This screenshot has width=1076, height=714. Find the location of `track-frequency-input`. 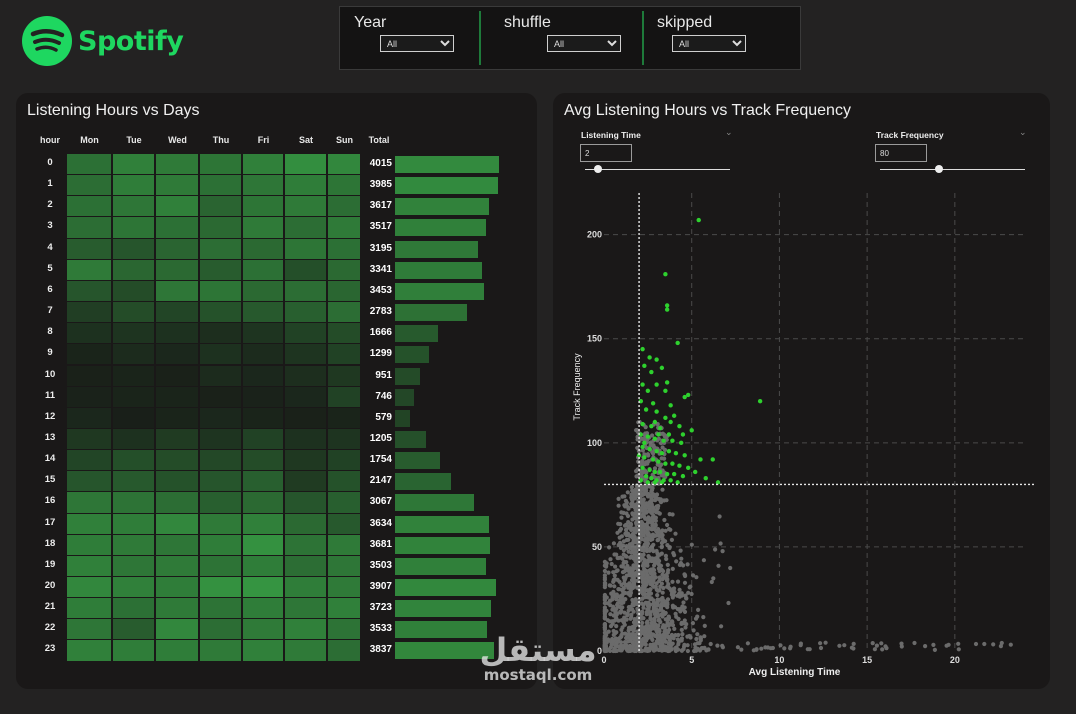

track-frequency-input is located at coordinates (901, 153).